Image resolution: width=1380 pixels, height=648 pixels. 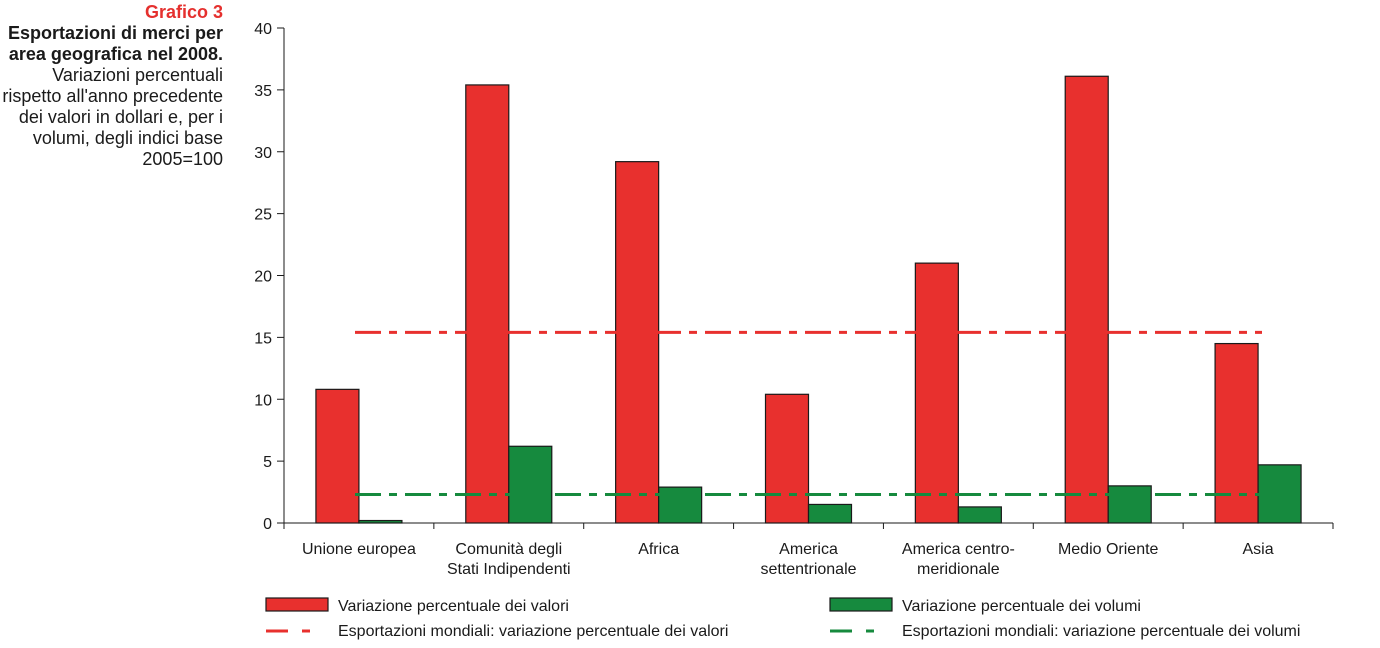 What do you see at coordinates (263, 153) in the screenshot?
I see `y-tick-label: 30` at bounding box center [263, 153].